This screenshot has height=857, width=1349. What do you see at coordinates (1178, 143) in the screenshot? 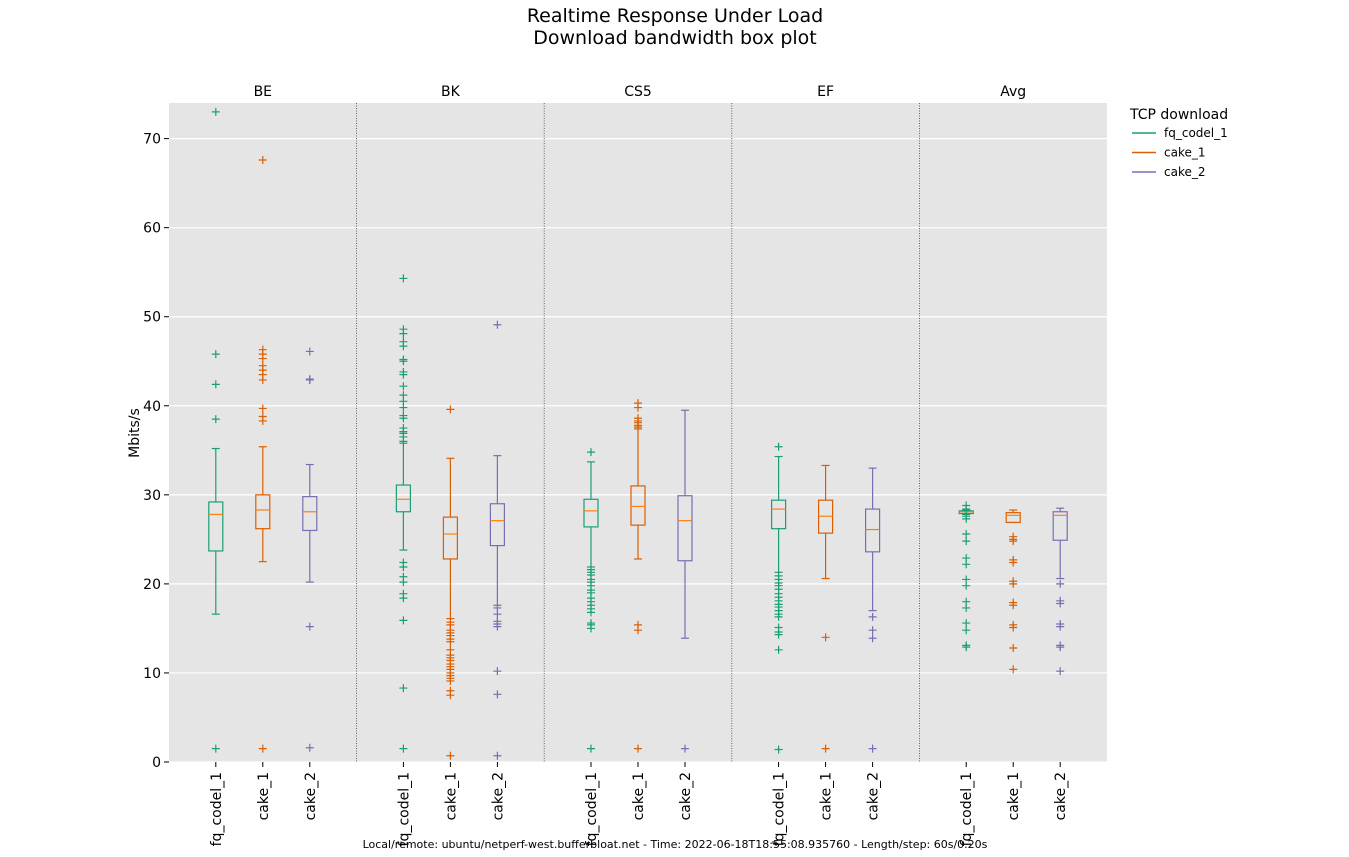
I see `legend: TCP download fq_codel_1 cake_1 cake_2` at bounding box center [1178, 143].